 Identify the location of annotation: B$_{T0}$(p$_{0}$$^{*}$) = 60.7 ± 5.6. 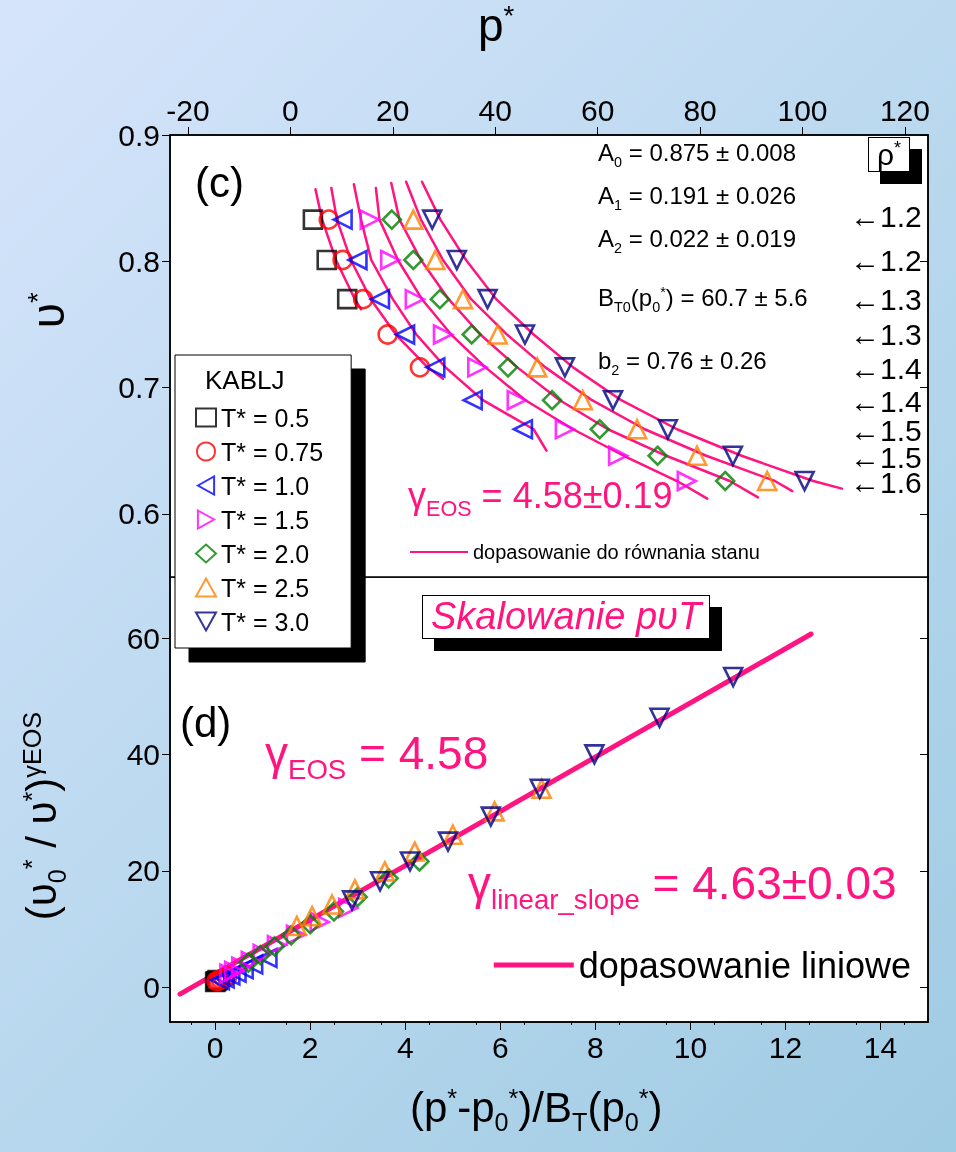
(703, 300).